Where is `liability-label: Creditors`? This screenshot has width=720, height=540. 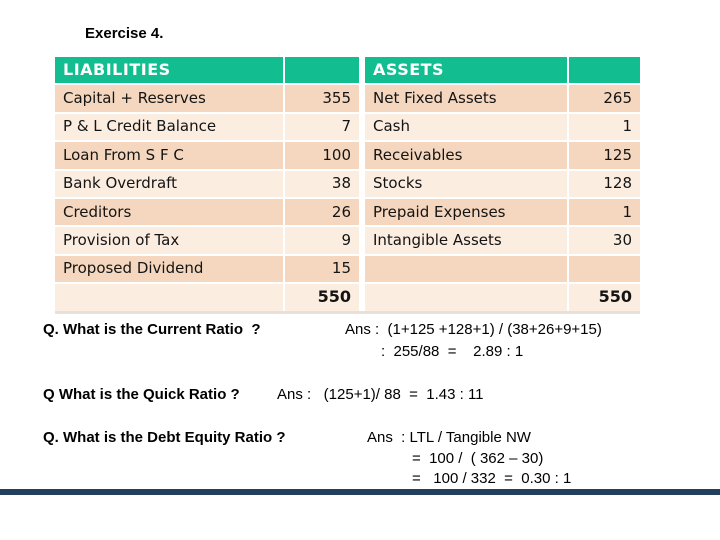
liability-label: Creditors is located at coordinates (169, 212).